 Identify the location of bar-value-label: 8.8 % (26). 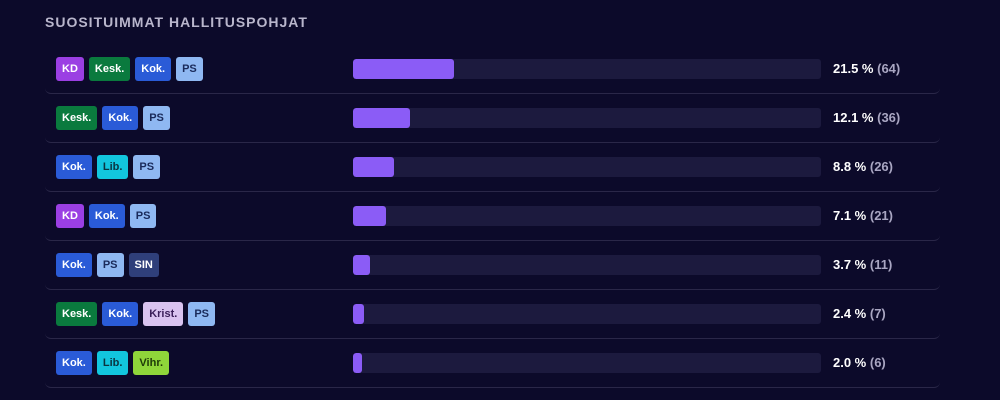
(863, 167).